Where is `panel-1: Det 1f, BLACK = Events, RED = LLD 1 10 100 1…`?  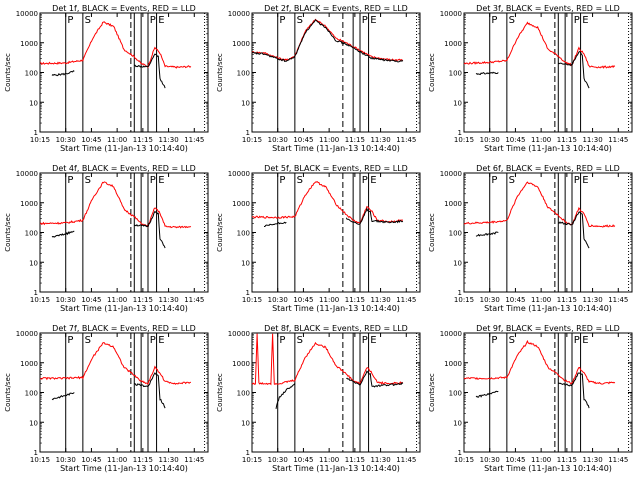
panel-1: Det 1f, BLACK = Events, RED = LLD 1 10 100 1… is located at coordinates (106, 78).